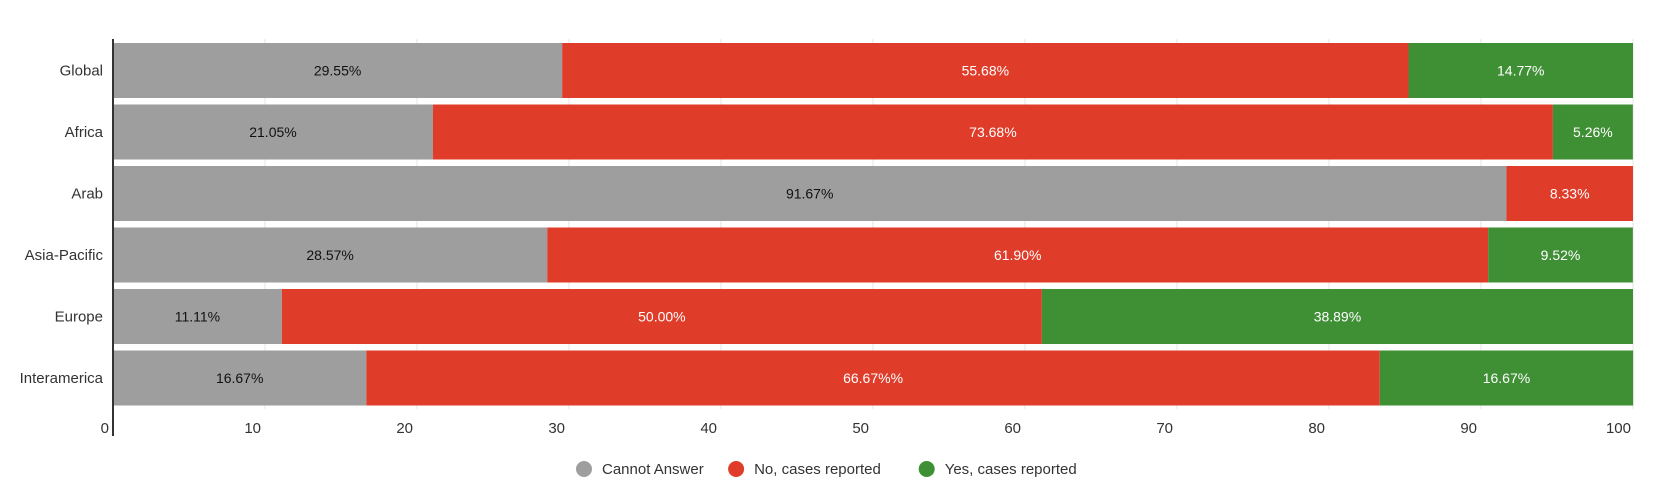 Image resolution: width=1667 pixels, height=502 pixels. I want to click on legend-swatch-no-cases-reported, so click(736, 469).